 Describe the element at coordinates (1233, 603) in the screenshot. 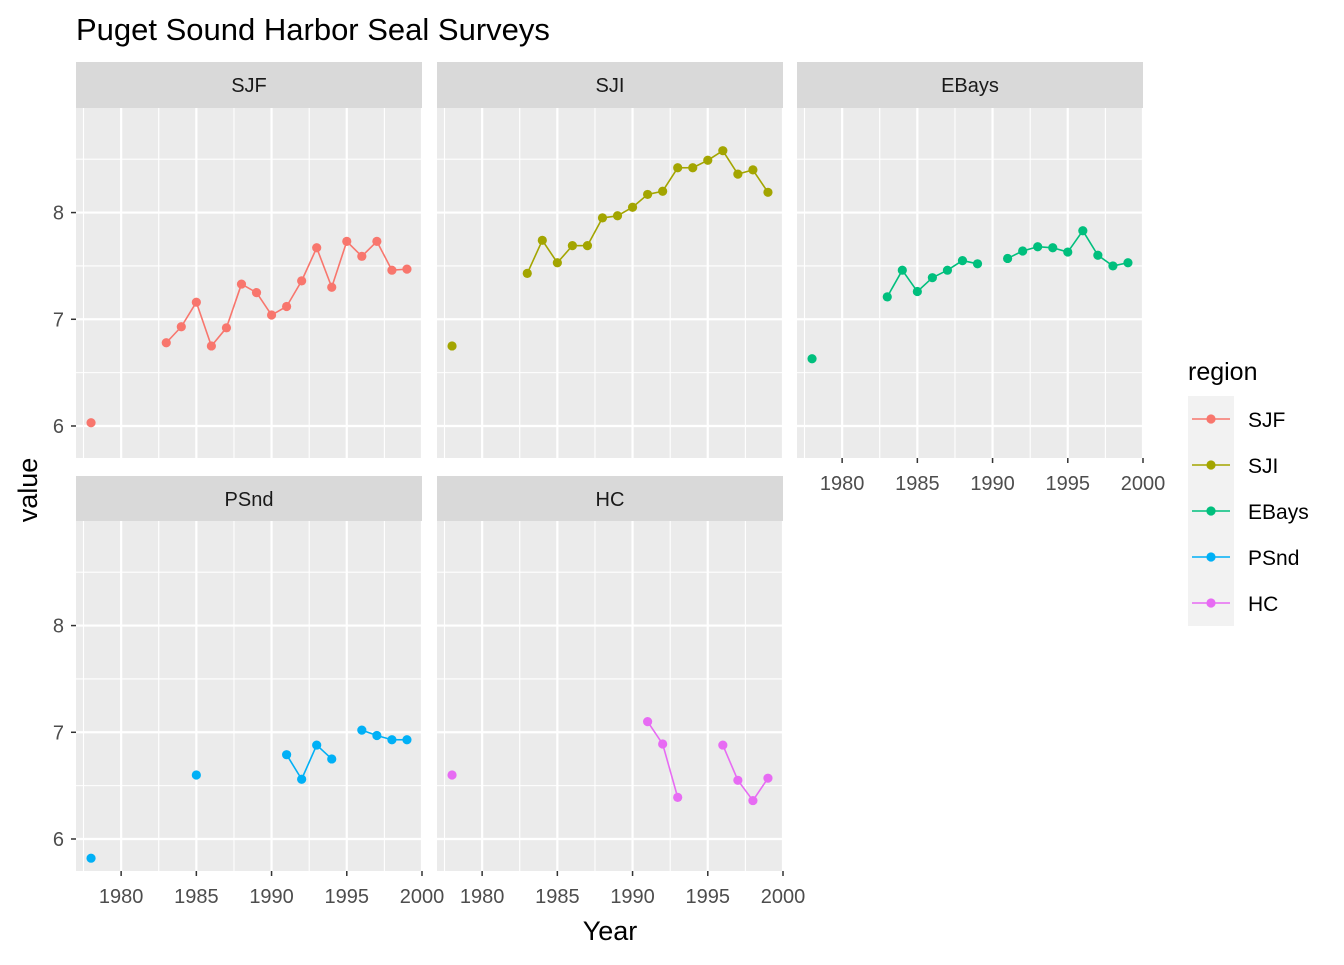

I see `legend-entry-hc: HC` at that location.